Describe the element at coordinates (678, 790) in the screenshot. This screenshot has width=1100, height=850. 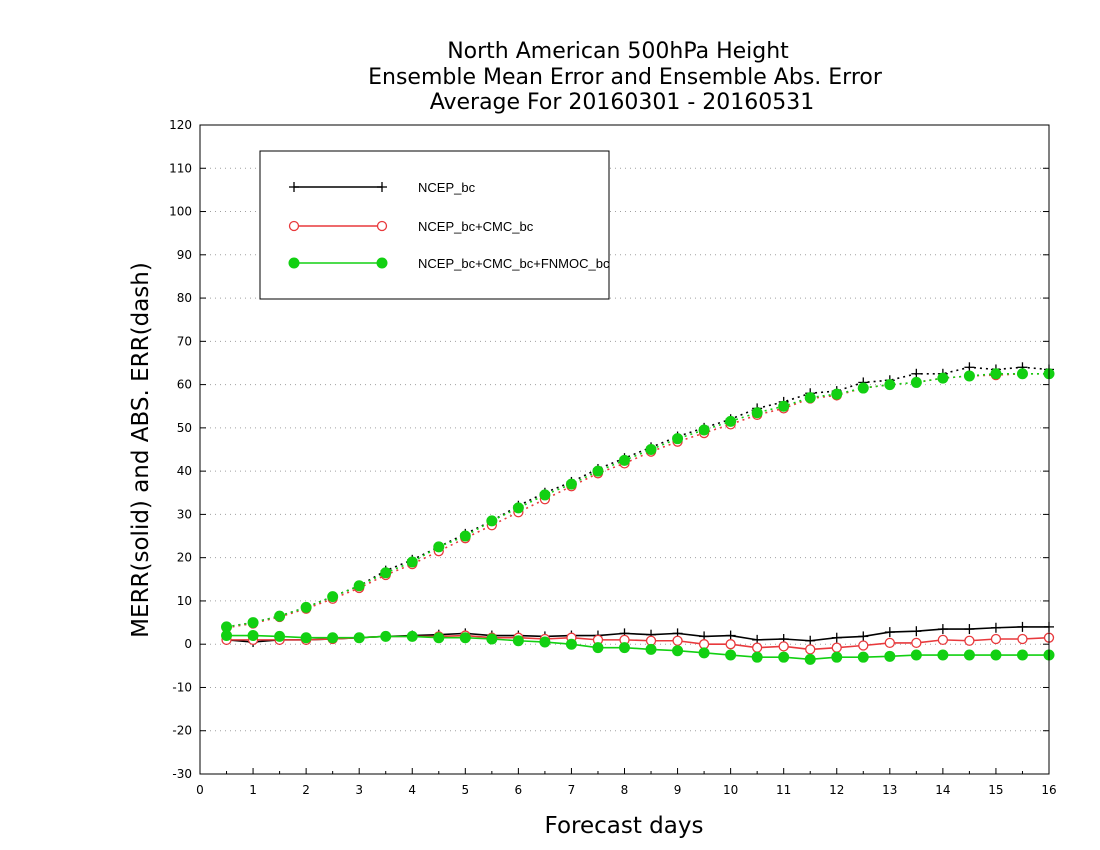
I see `x-tick-label: 9` at that location.